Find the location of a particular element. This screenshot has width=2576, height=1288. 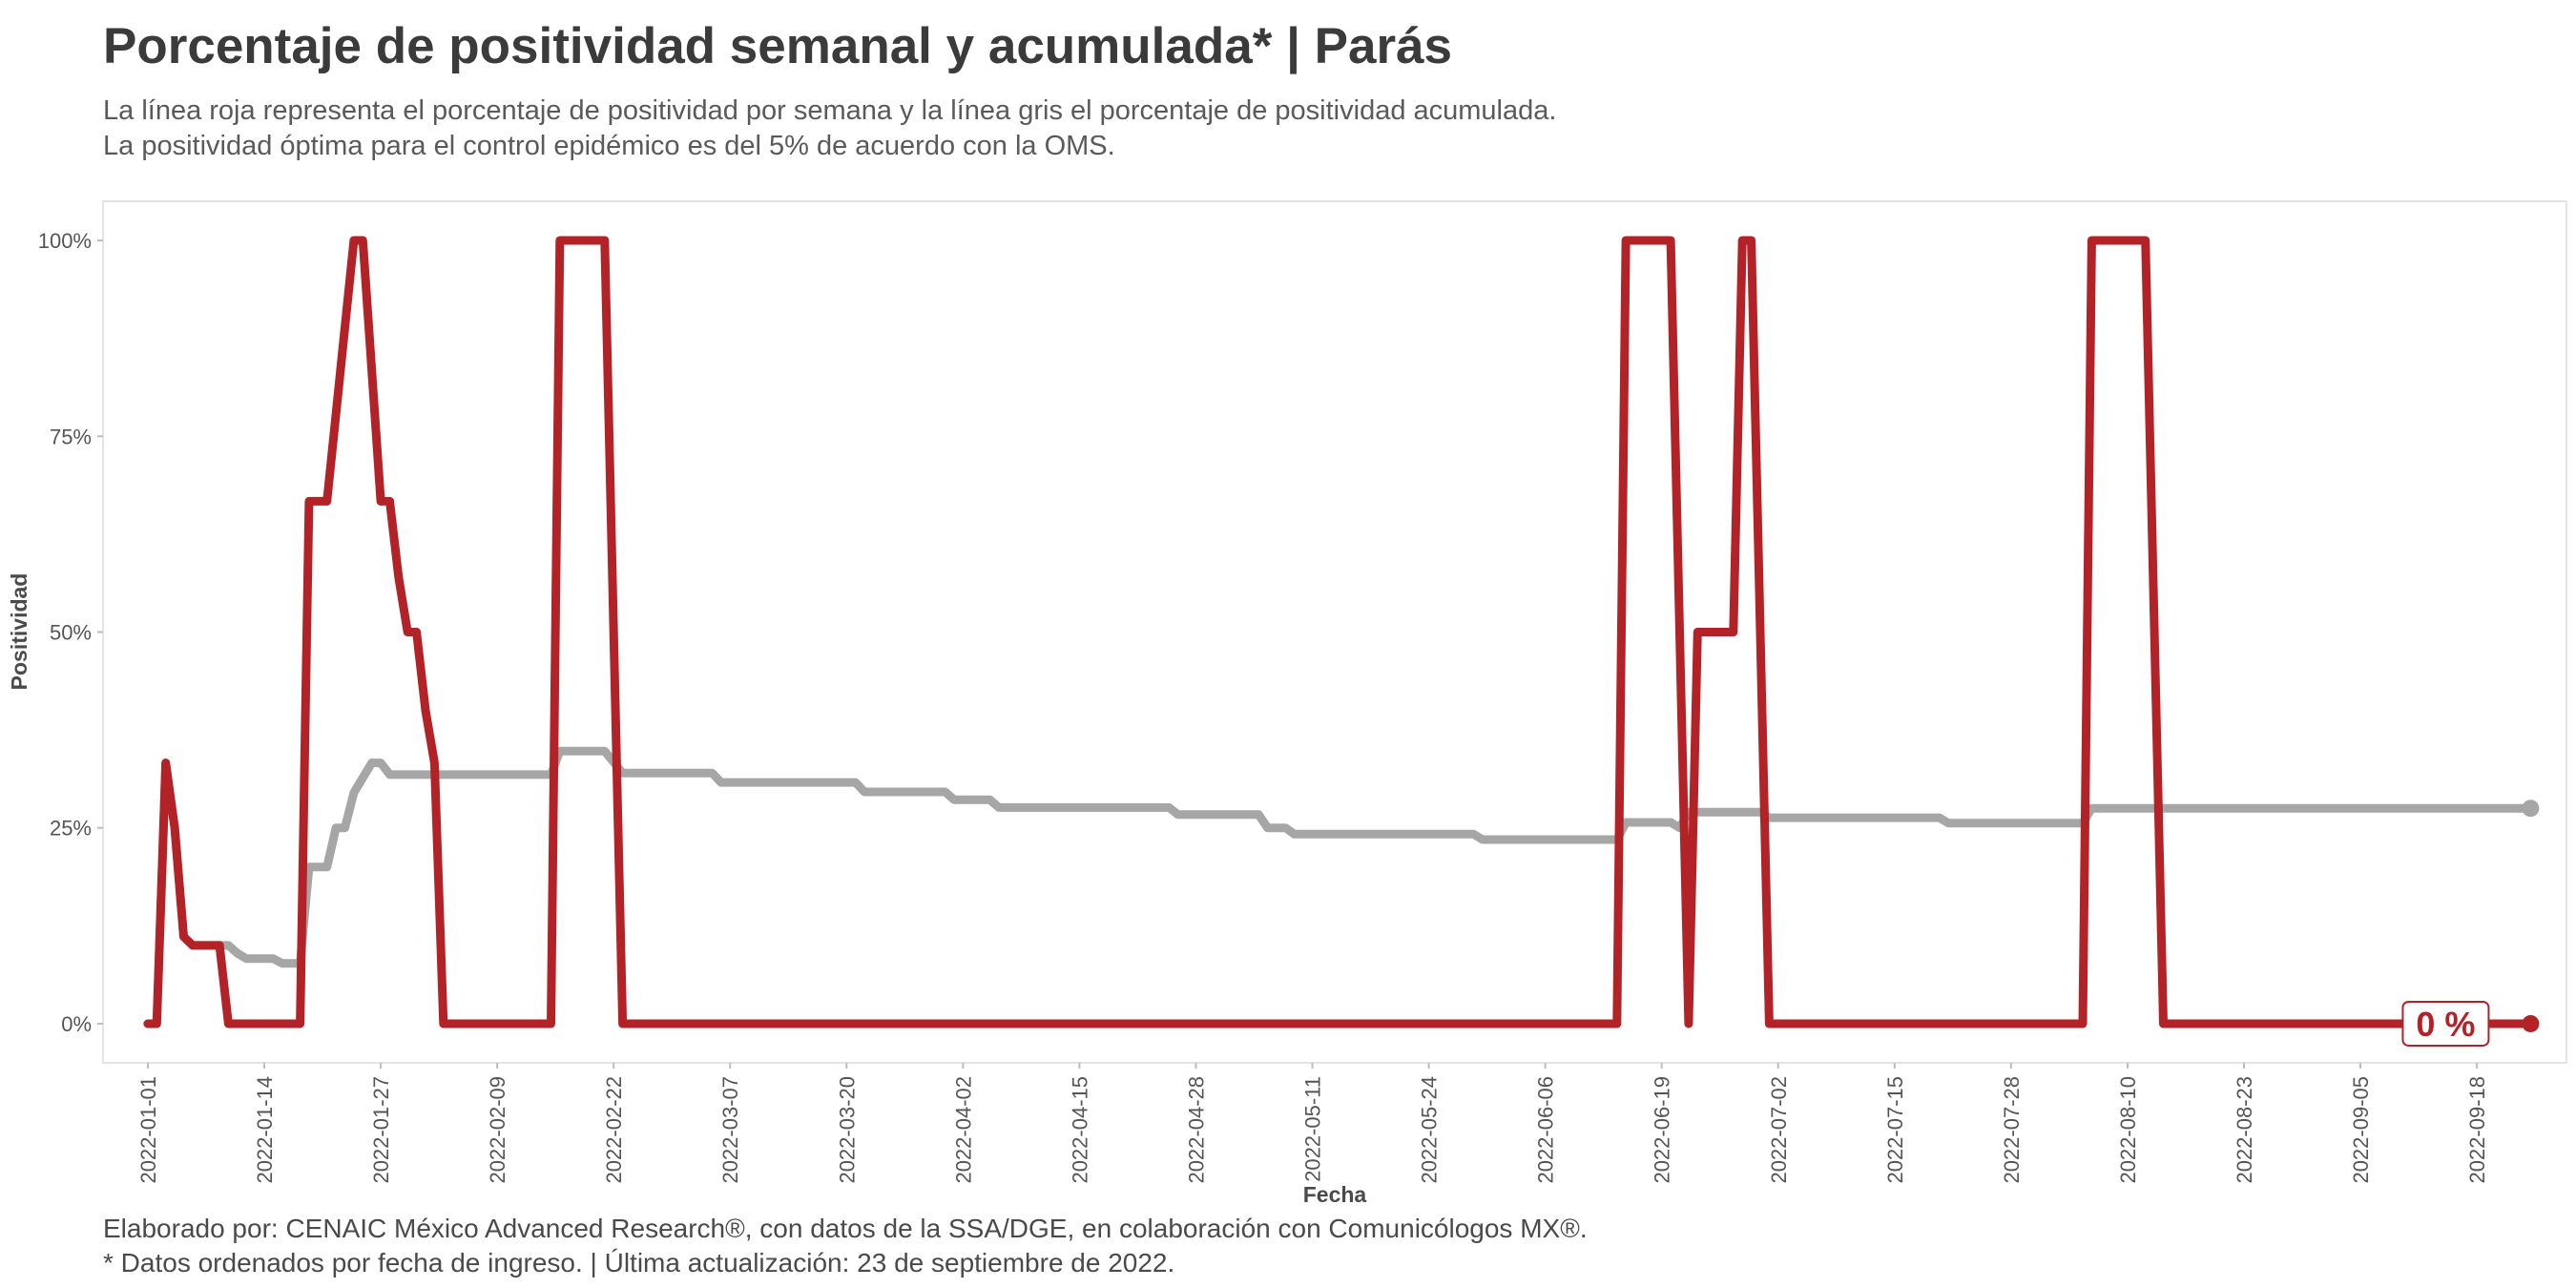

x-tick-label: 2022-04-28 is located at coordinates (1196, 1130).